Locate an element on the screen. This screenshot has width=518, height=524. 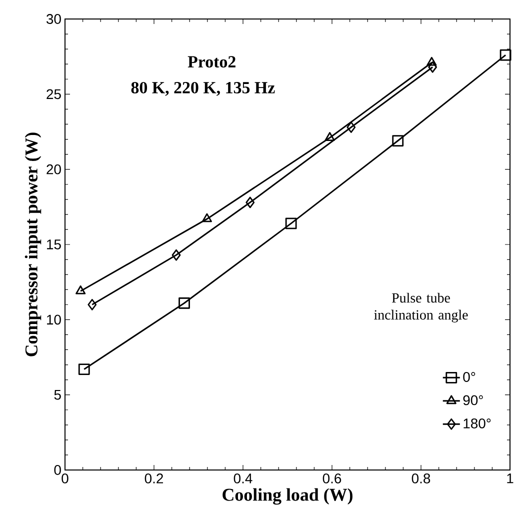
legend-label: 90° is located at coordinates (473, 400).